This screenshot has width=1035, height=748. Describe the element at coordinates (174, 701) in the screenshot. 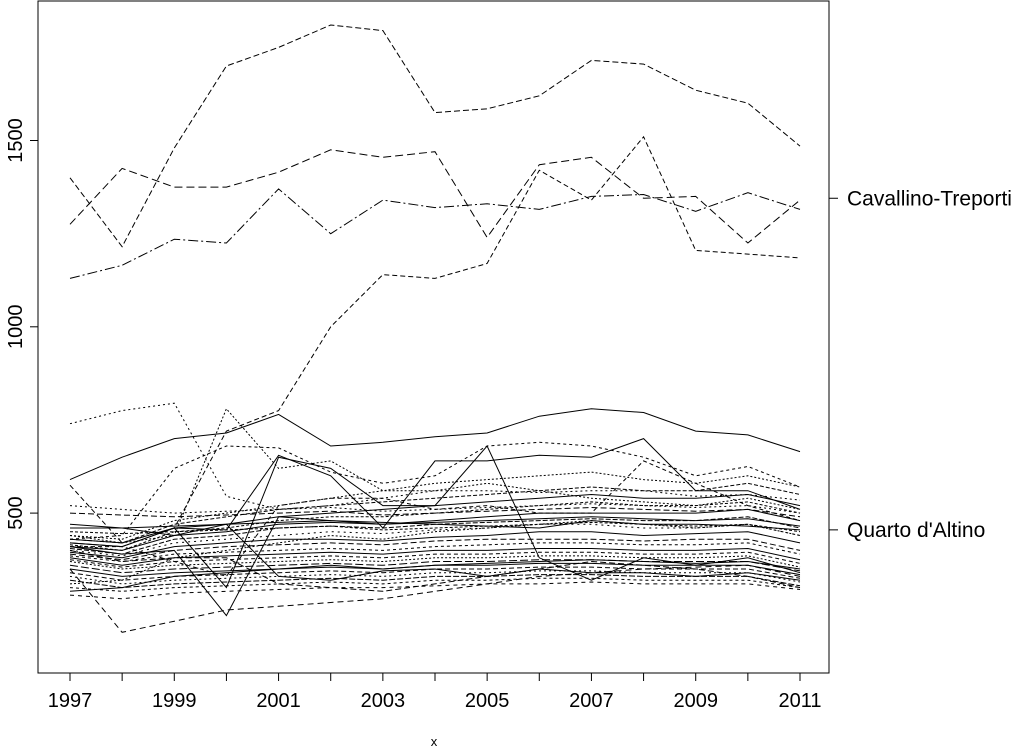

I see `x-tick-label: 1999` at that location.